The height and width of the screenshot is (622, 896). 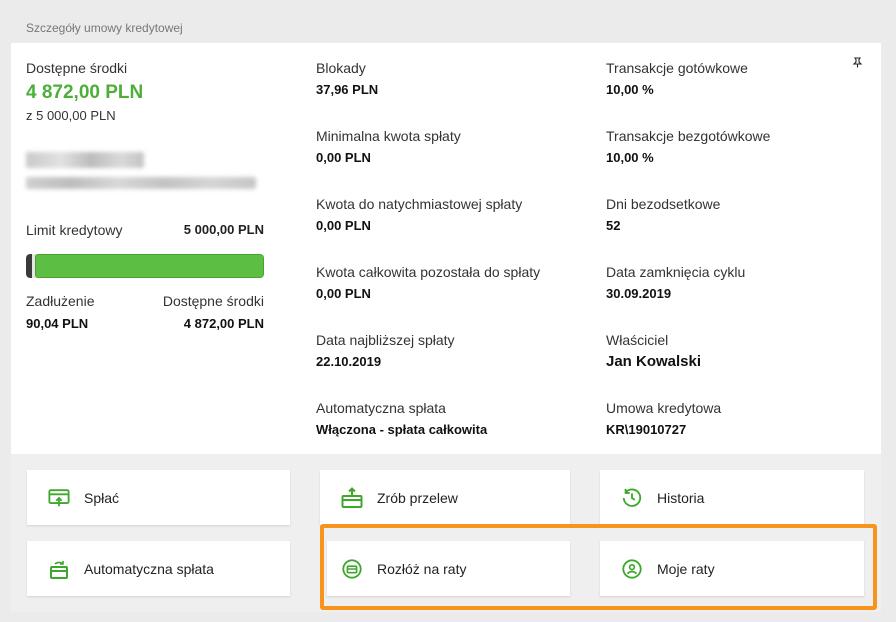 I want to click on pin-icon, so click(x=857, y=64).